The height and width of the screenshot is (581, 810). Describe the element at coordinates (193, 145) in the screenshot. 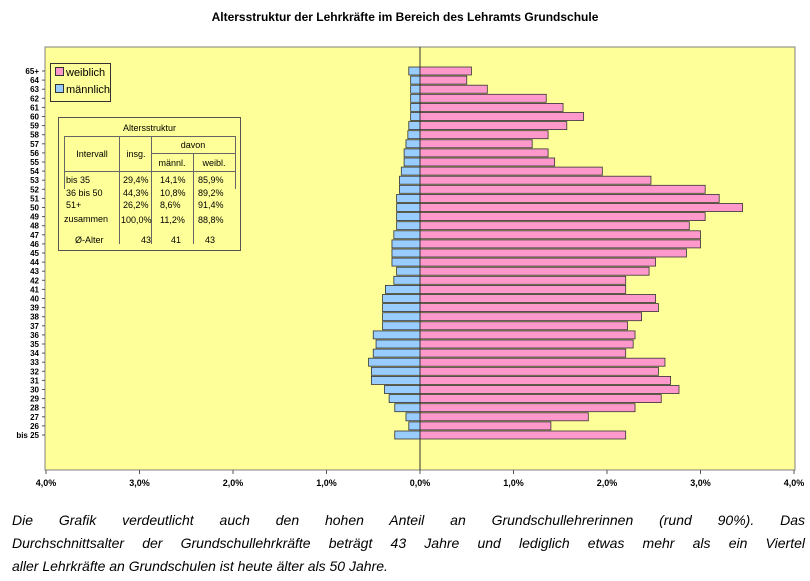

I see `stats-header-group: davon` at that location.